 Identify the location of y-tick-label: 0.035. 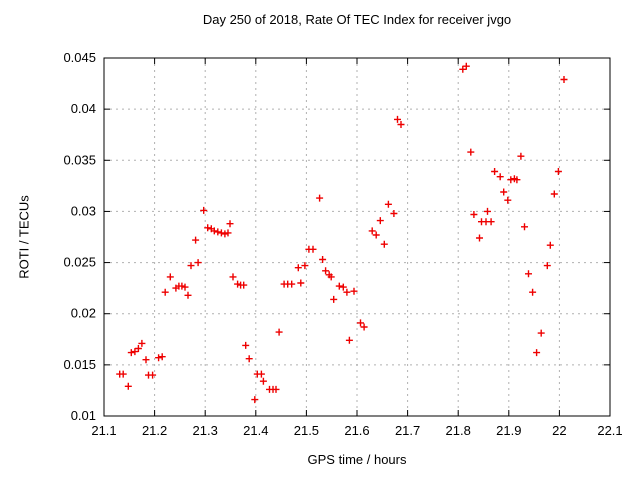
(79, 159).